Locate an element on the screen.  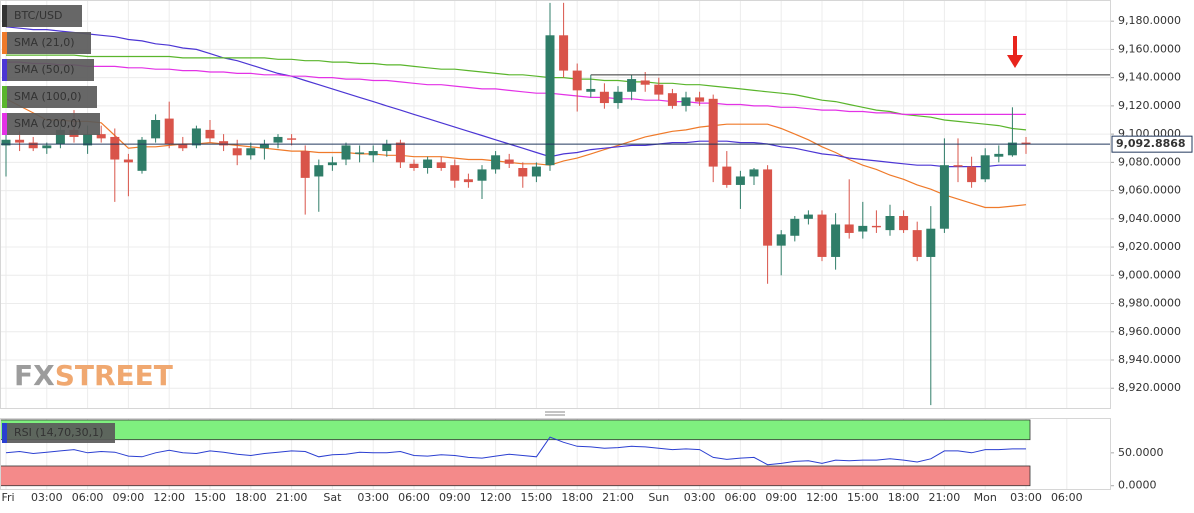
y-tick-label: 9,040.0000 is located at coordinates (1149, 218).